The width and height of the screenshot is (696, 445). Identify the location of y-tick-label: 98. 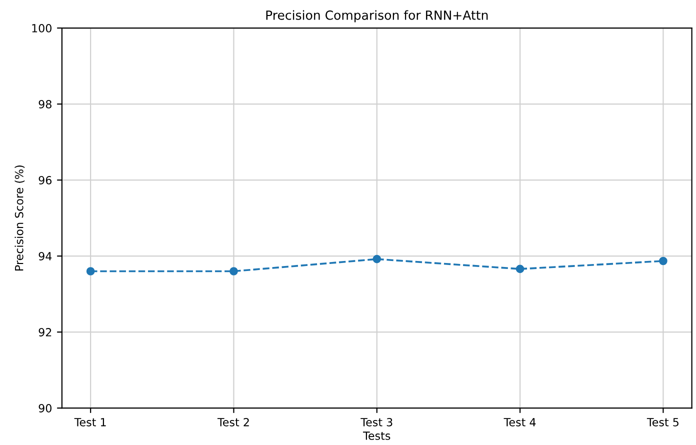
(45, 104).